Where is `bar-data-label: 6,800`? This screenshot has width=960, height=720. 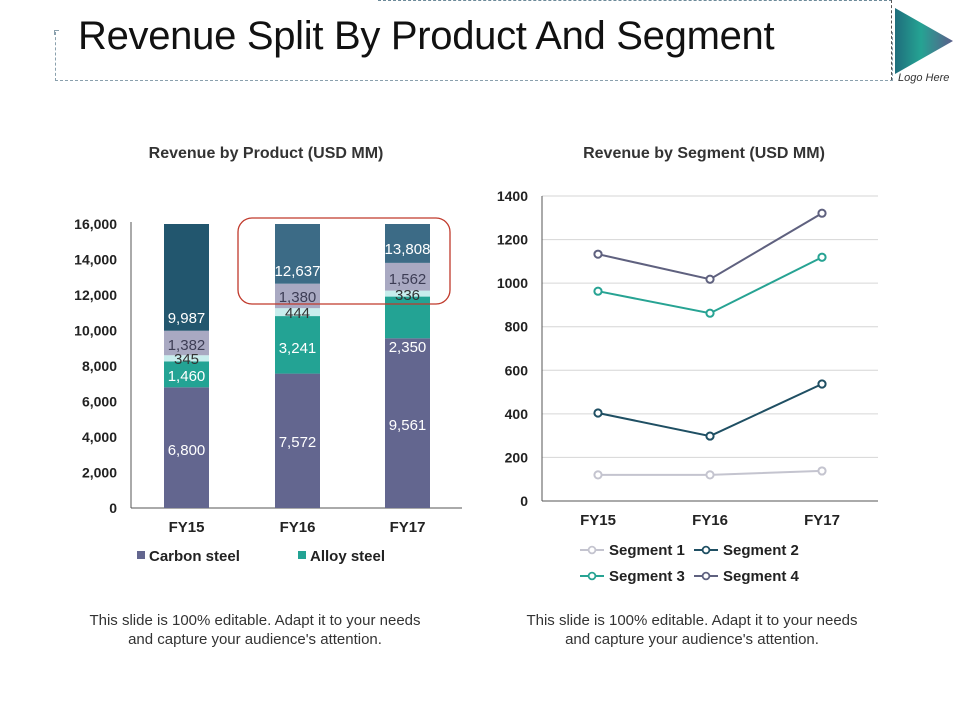
bar-data-label: 6,800 is located at coordinates (187, 450).